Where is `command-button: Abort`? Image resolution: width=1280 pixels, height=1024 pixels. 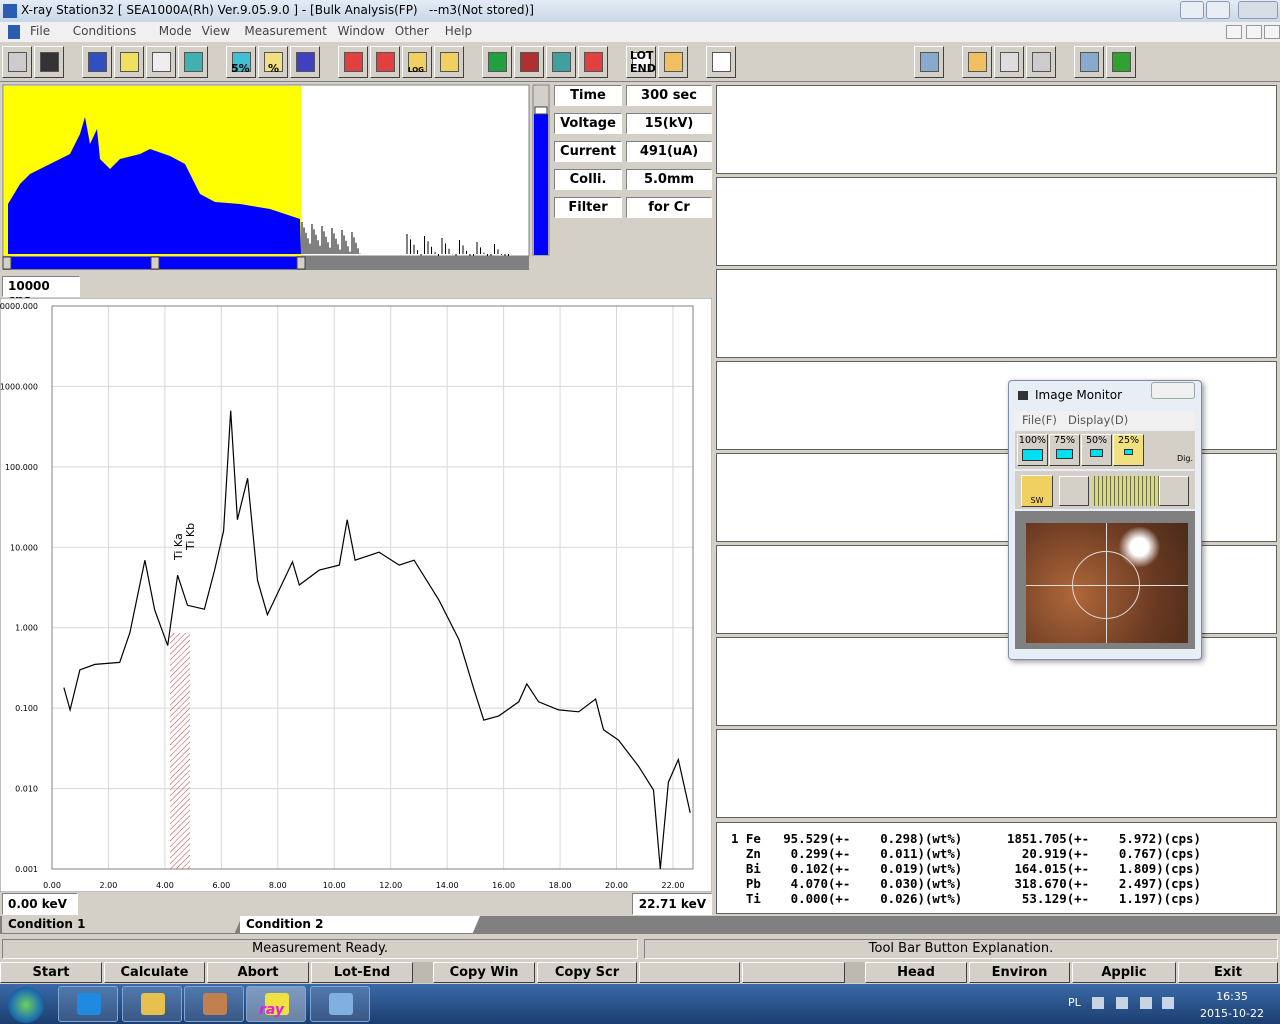 command-button: Abort is located at coordinates (258, 972).